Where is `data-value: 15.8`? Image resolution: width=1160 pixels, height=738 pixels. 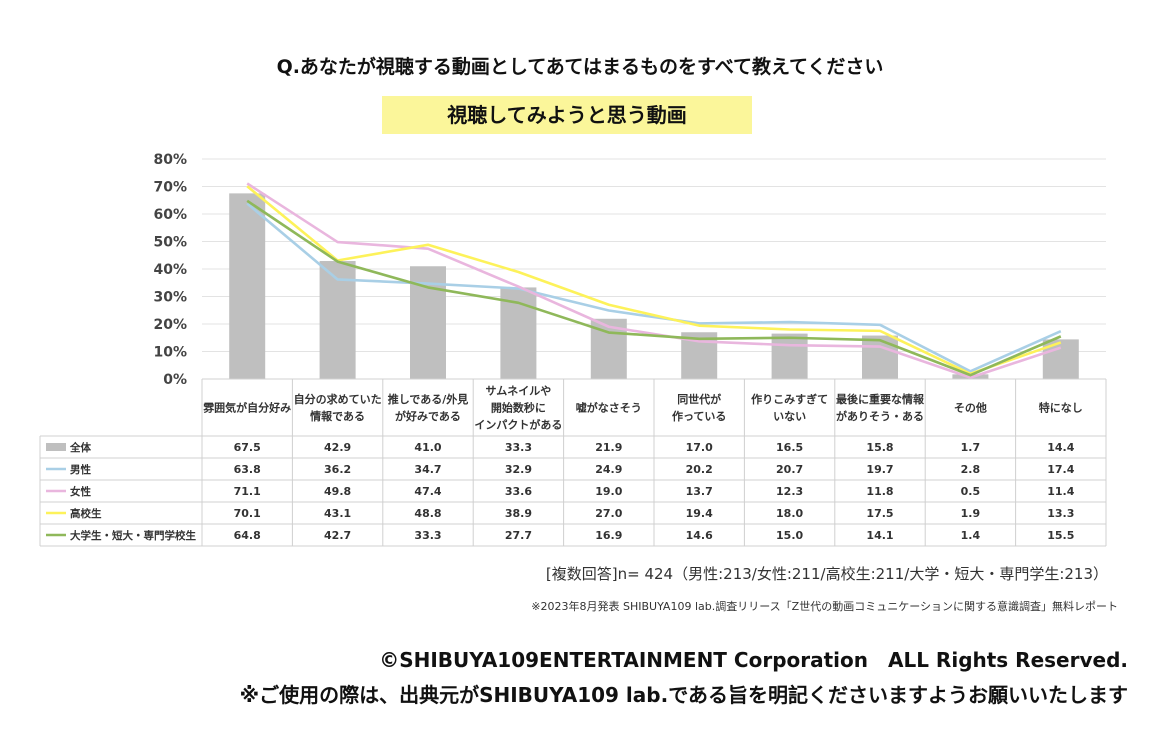
data-value: 15.8 is located at coordinates (879, 447).